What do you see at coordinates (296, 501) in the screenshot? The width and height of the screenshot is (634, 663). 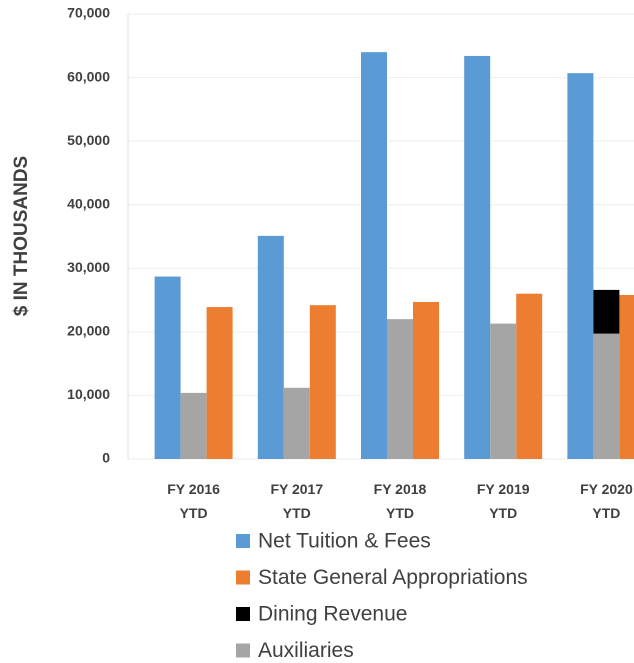 I see `x-tick-label: FY 2017 YTD` at bounding box center [296, 501].